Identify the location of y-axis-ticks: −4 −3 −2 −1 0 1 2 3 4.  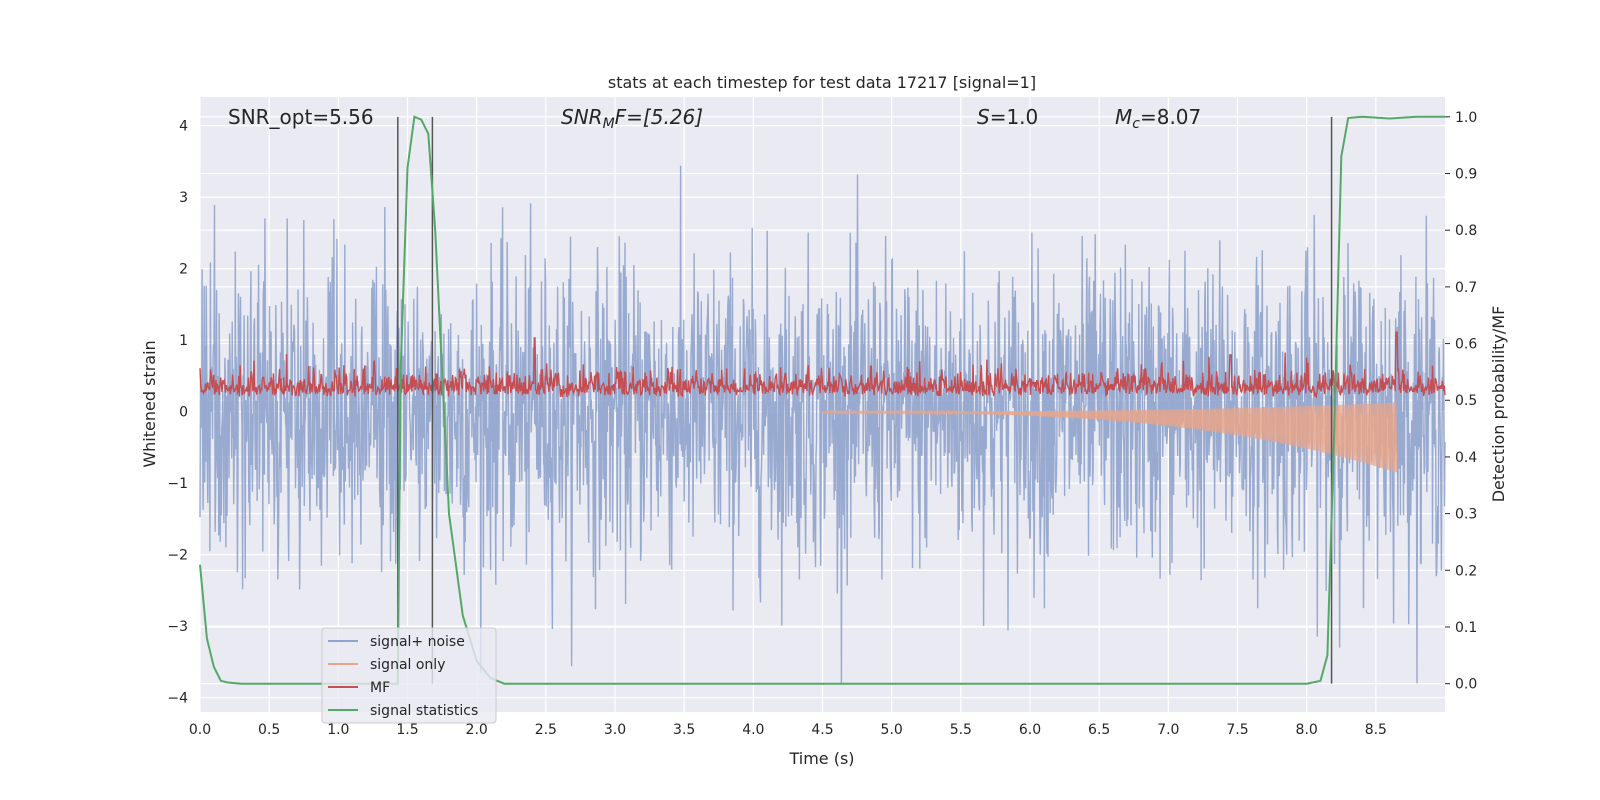
(177, 413).